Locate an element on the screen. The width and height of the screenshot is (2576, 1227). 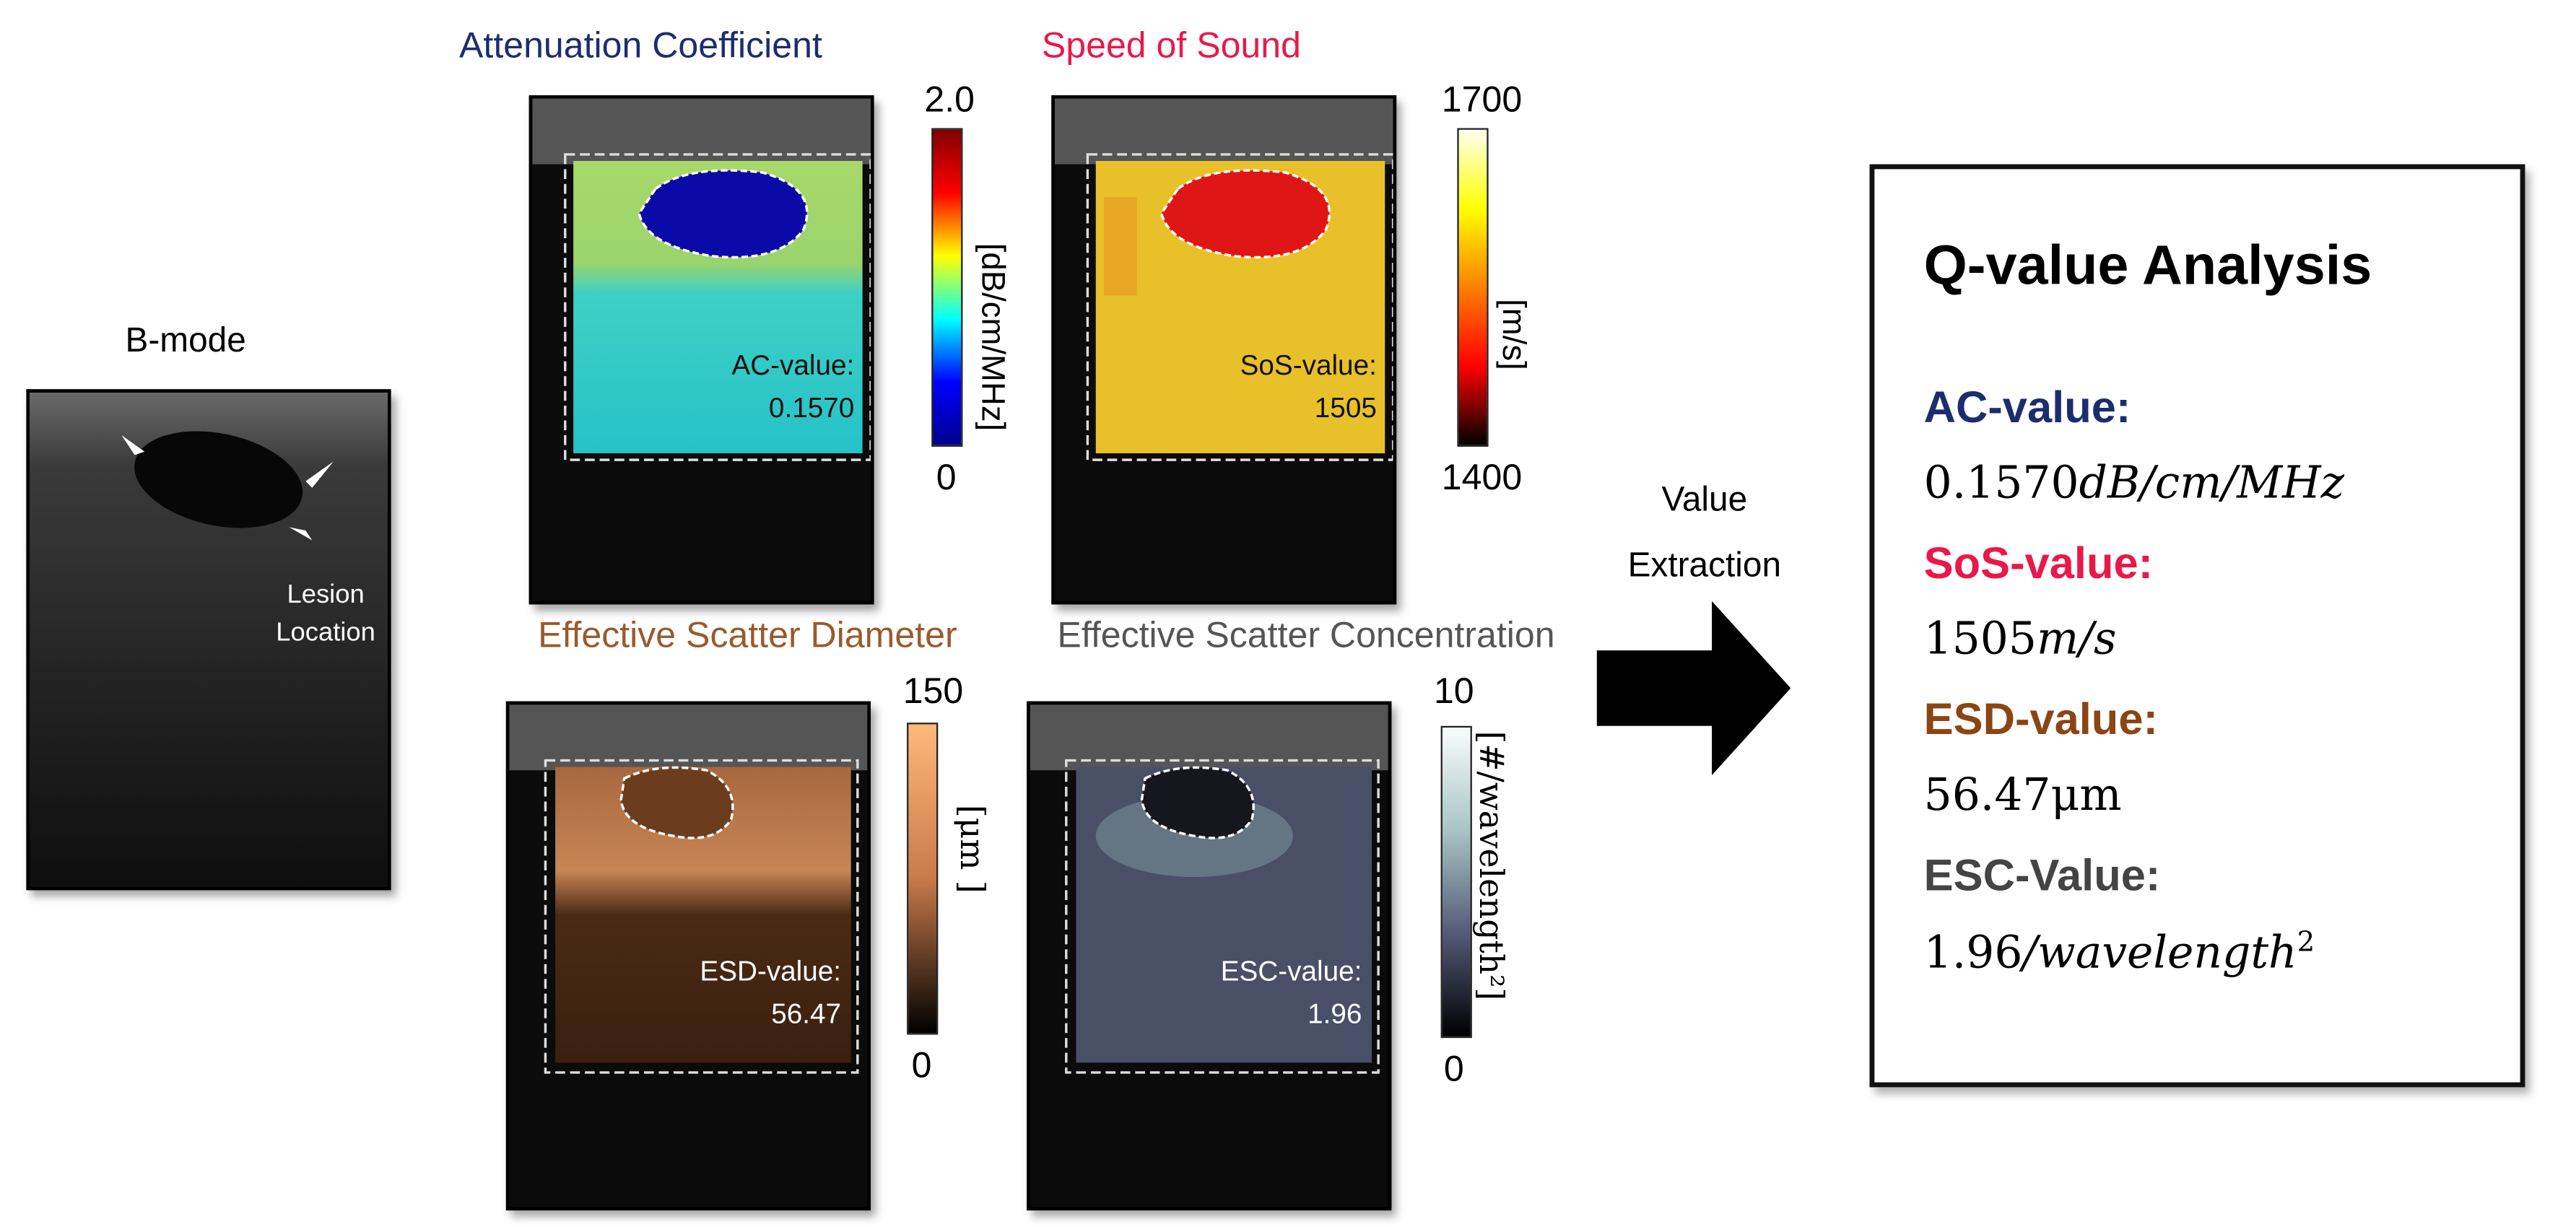
esc-cb-max: 10 is located at coordinates (1453, 691).